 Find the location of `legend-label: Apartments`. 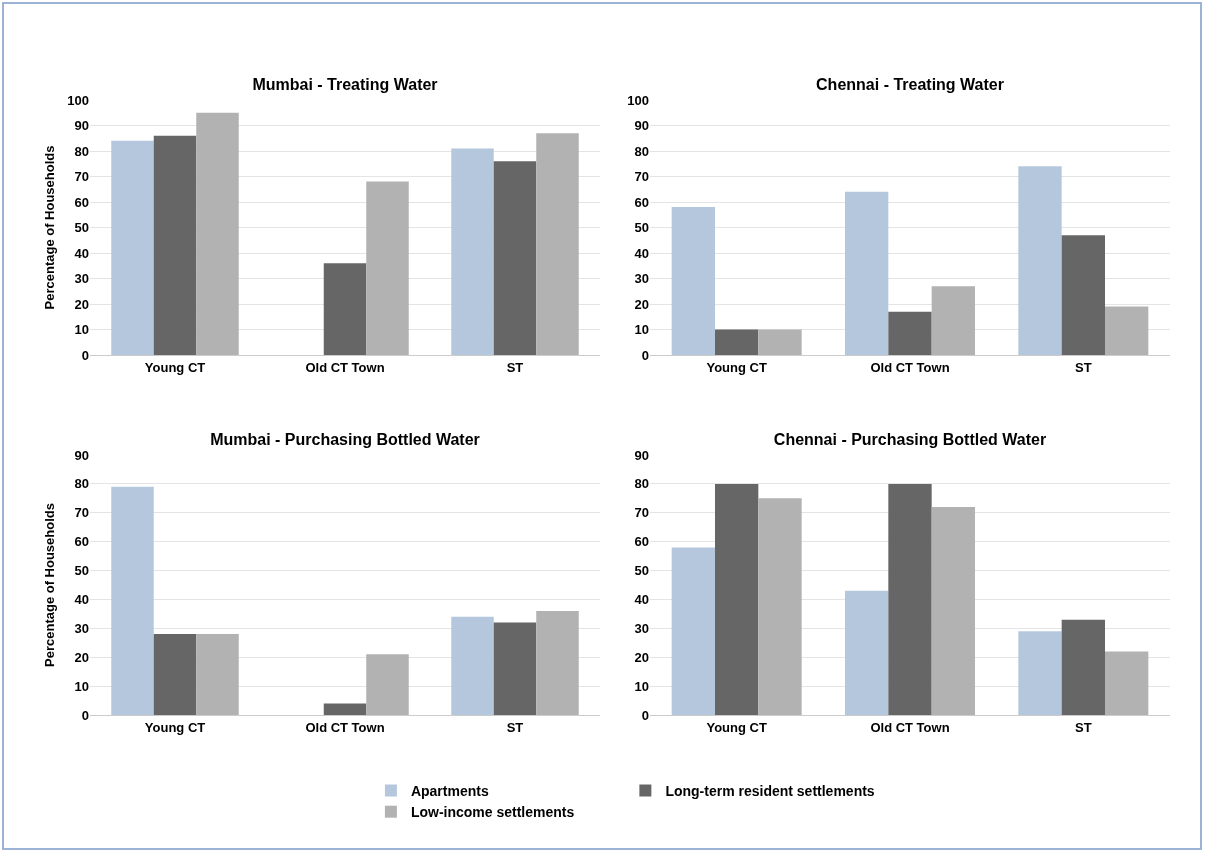

legend-label: Apartments is located at coordinates (449, 790).